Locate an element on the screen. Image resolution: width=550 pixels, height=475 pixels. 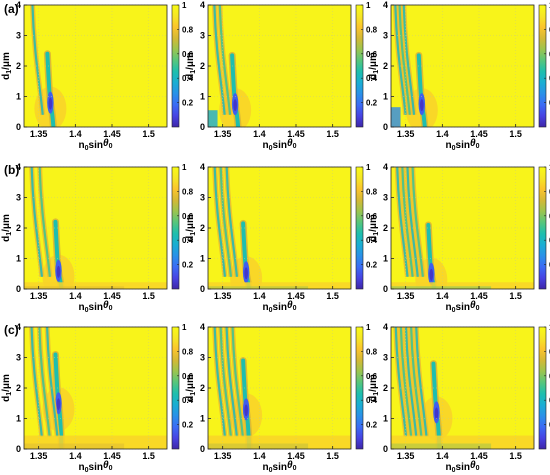
x-tick-label: 1.35 is located at coordinates (223, 296).